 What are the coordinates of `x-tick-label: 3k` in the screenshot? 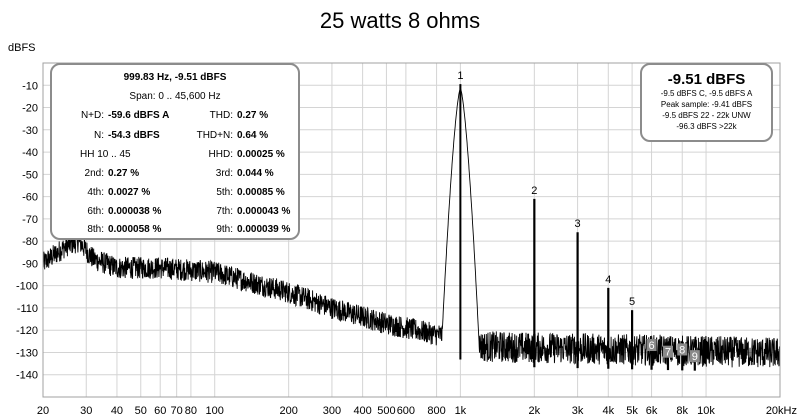 It's located at (578, 411).